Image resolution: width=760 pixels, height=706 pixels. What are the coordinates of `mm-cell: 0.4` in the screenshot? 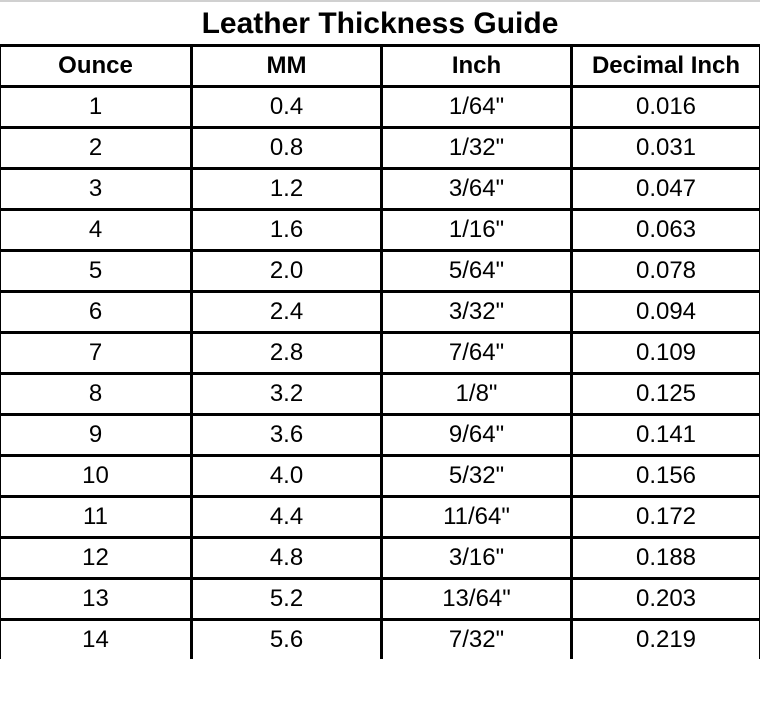 It's located at (286, 107).